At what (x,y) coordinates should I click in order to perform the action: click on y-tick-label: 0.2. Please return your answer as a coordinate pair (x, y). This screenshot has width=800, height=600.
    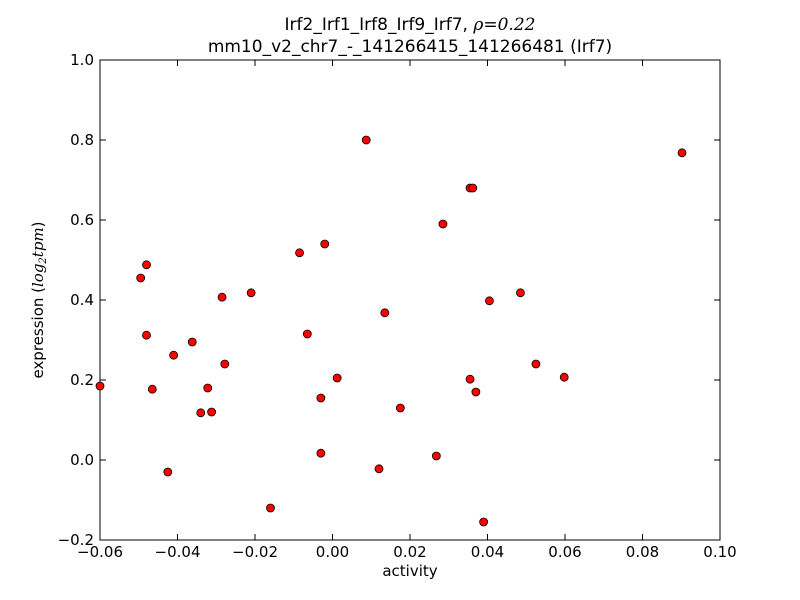
    Looking at the image, I should click on (82, 380).